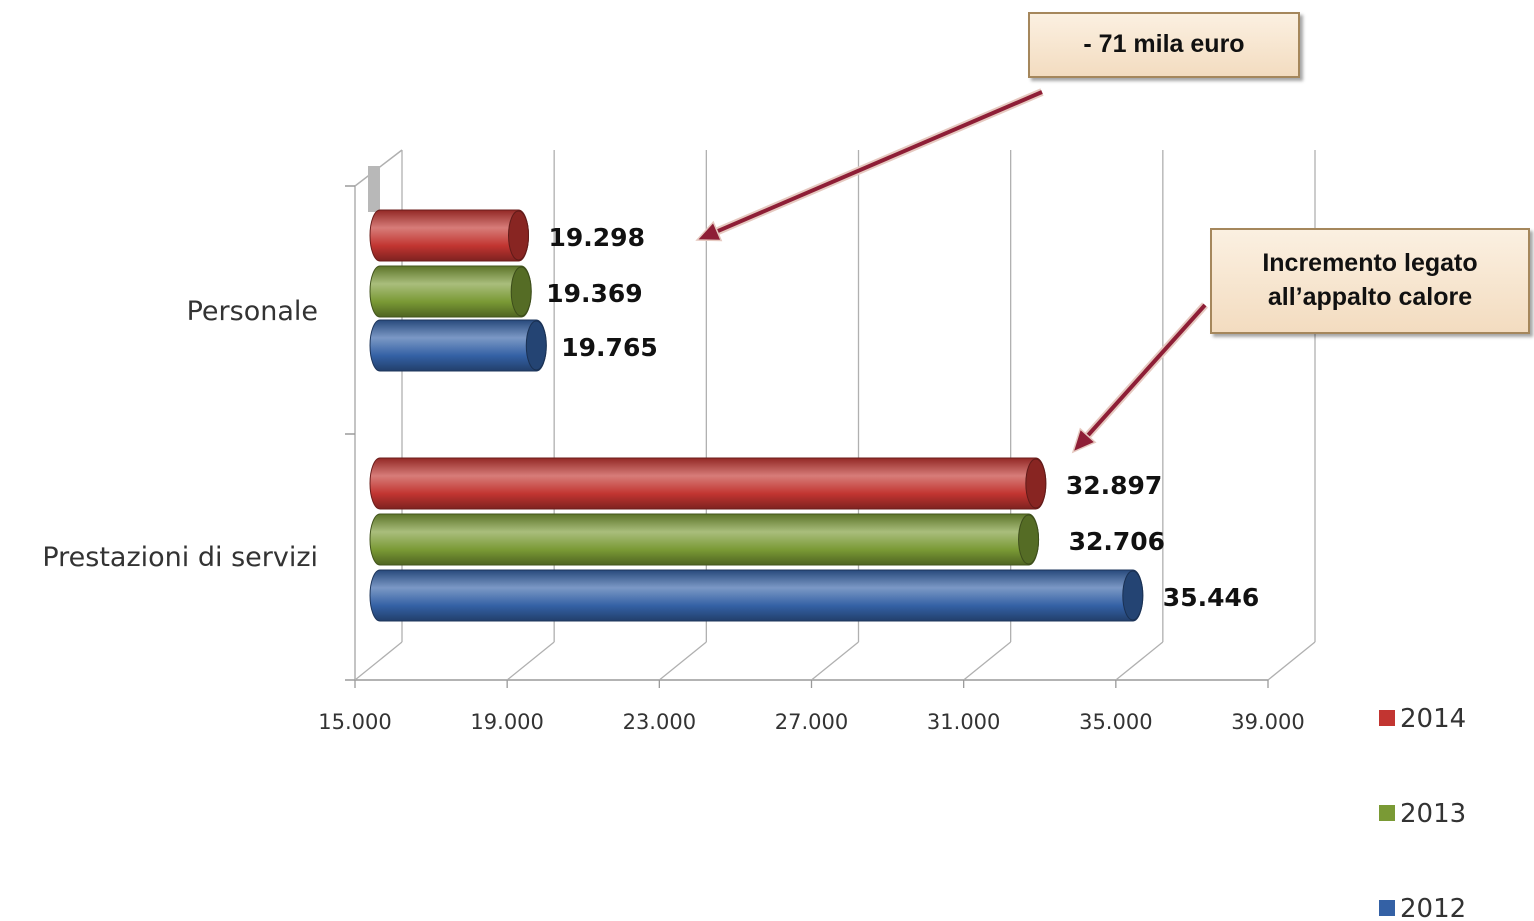 The height and width of the screenshot is (921, 1534). What do you see at coordinates (1370, 281) in the screenshot?
I see `annotation-callout-2: Incremento legato all’appalto calore` at bounding box center [1370, 281].